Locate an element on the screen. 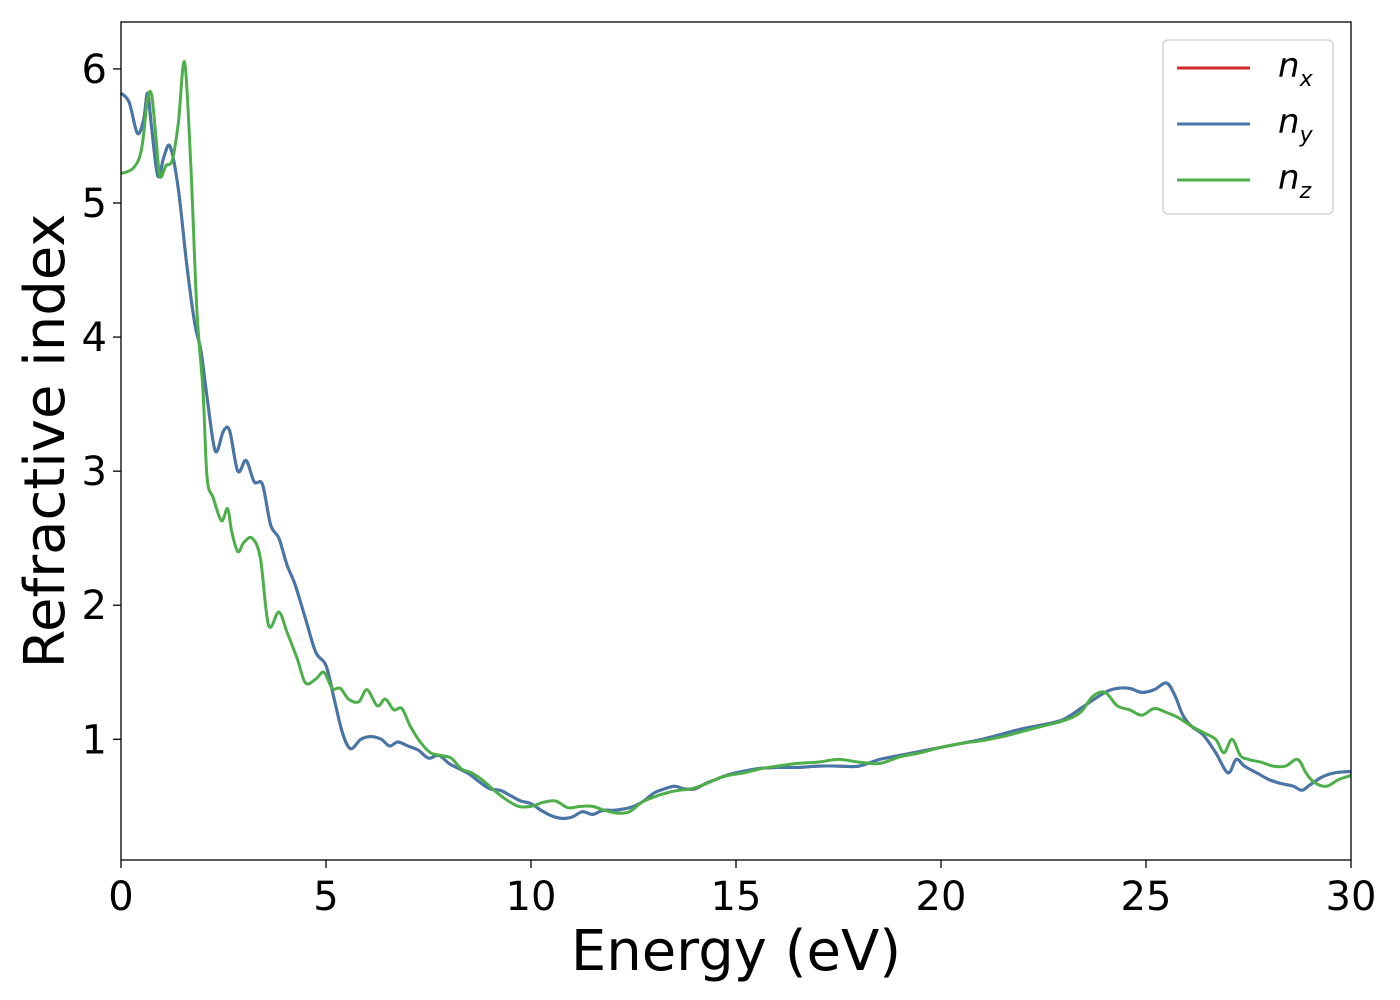  legend-entry-nz: nz is located at coordinates (1295, 181).